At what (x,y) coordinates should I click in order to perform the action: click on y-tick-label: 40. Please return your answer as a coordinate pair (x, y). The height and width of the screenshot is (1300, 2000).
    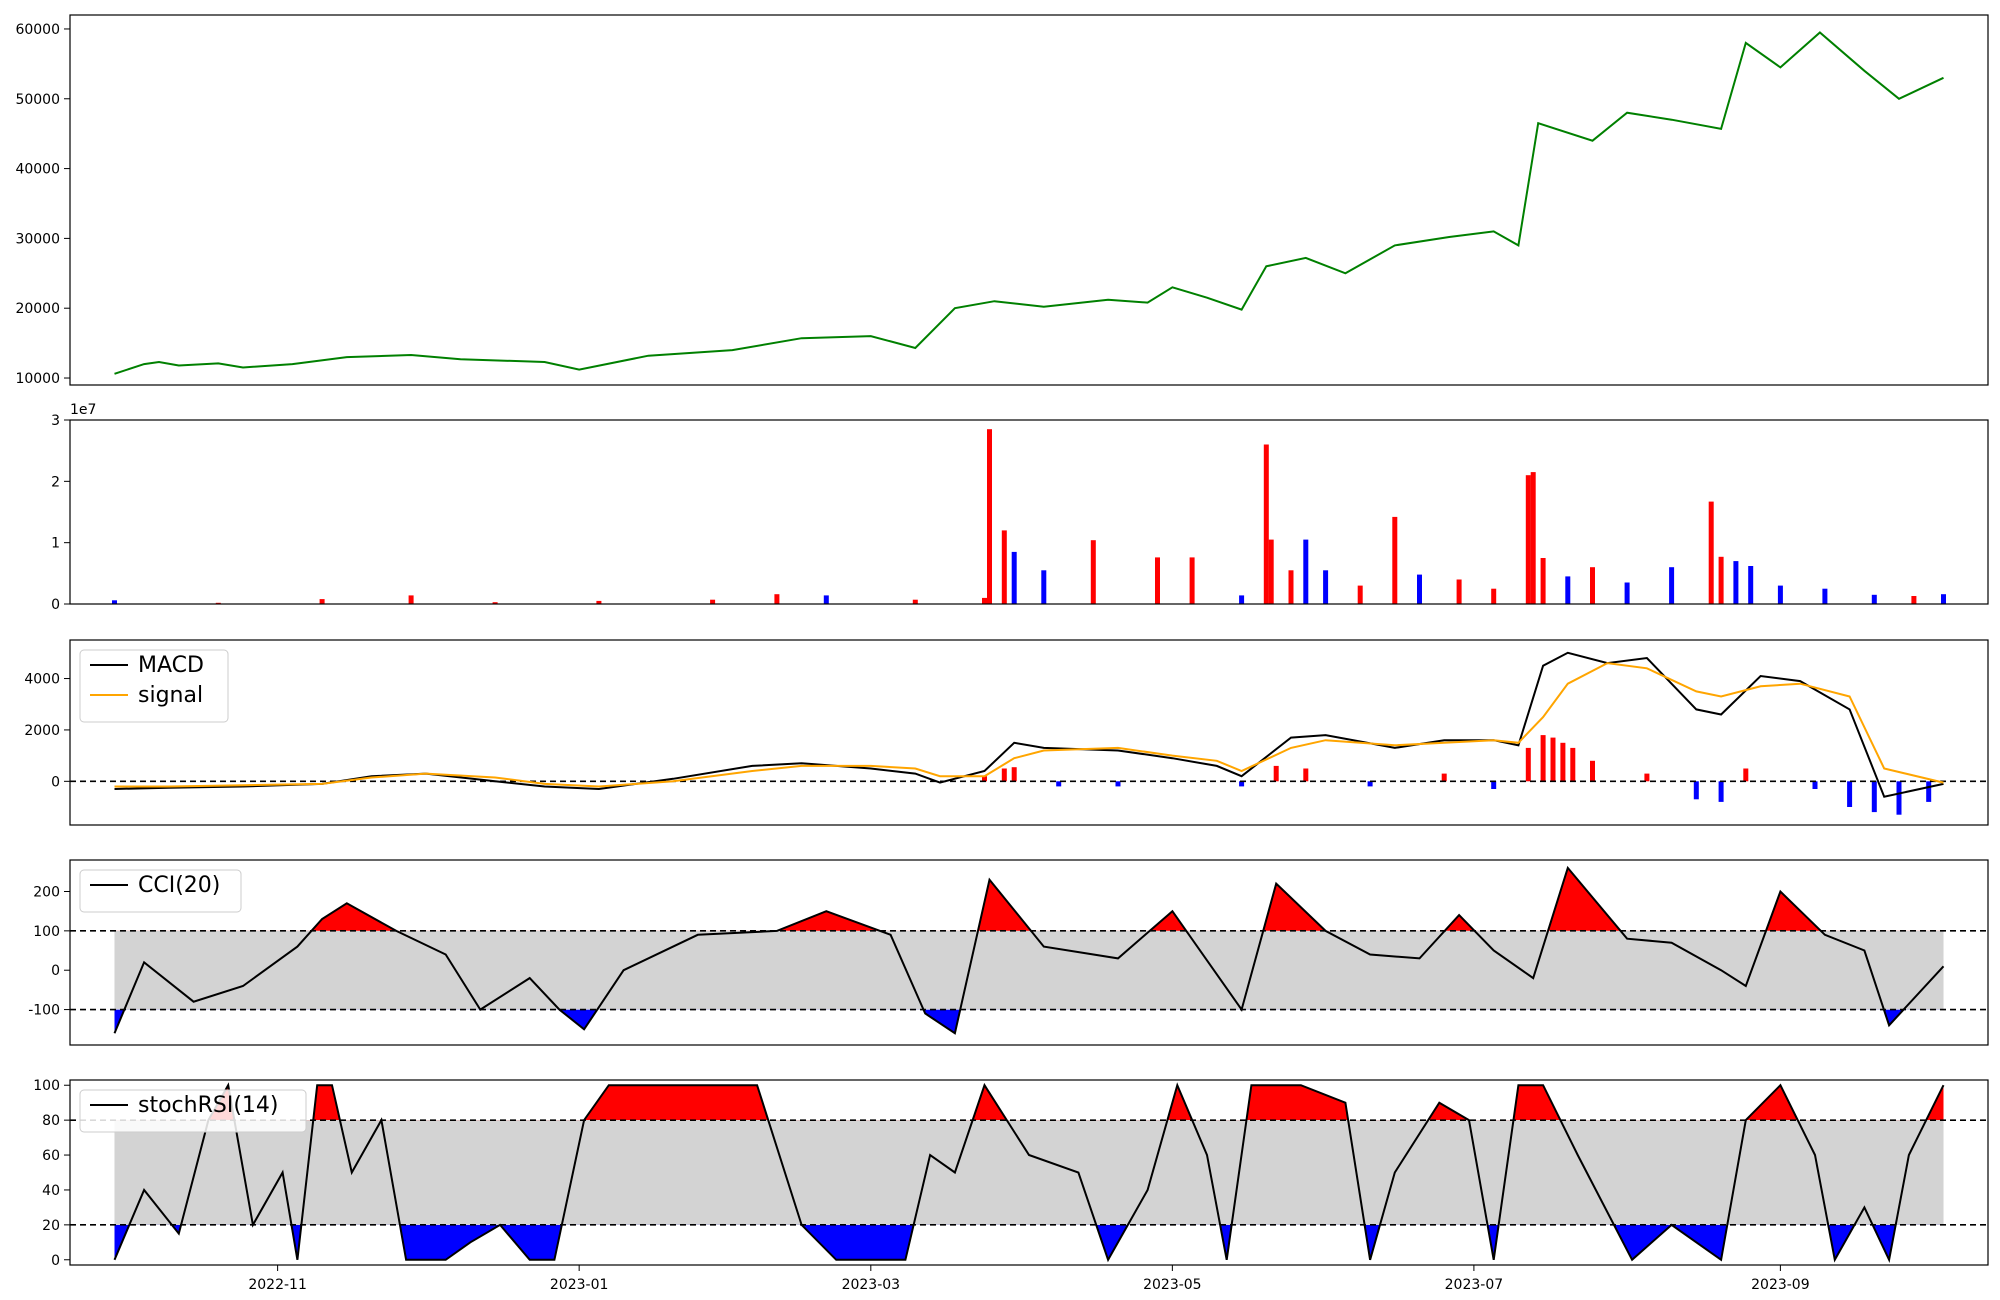
    Looking at the image, I should click on (51, 1191).